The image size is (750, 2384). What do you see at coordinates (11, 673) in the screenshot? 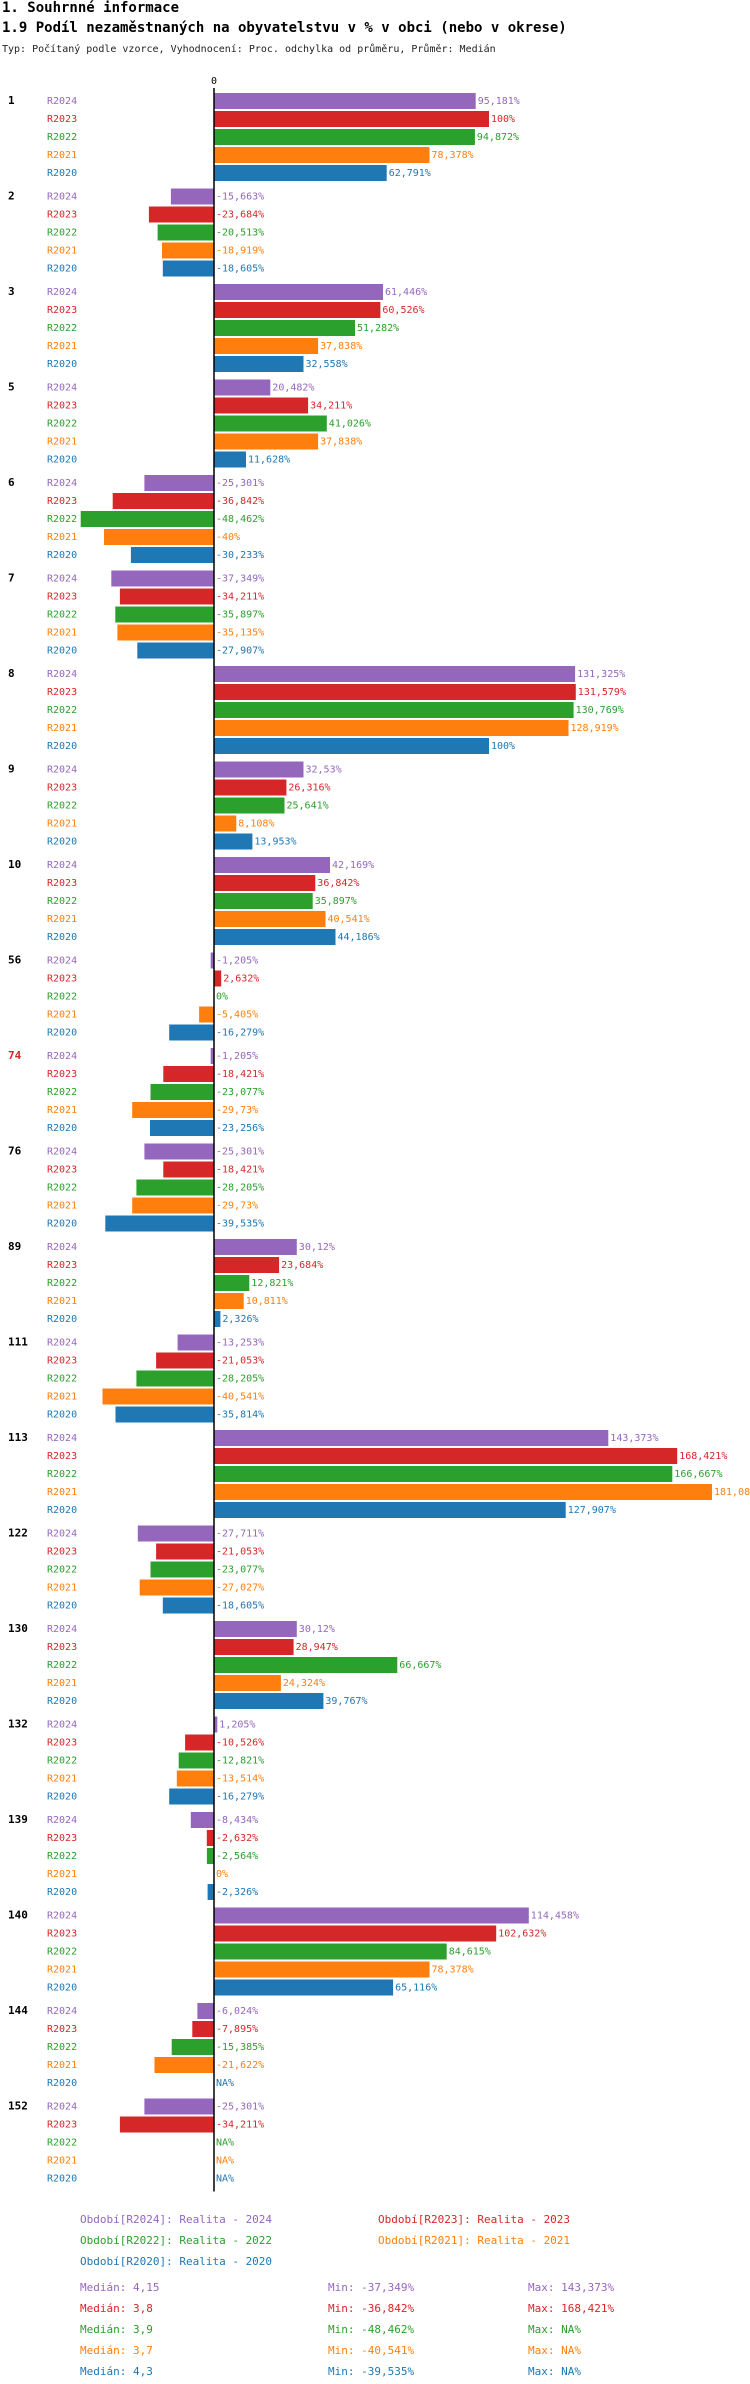
I see `group-label: 8` at bounding box center [11, 673].